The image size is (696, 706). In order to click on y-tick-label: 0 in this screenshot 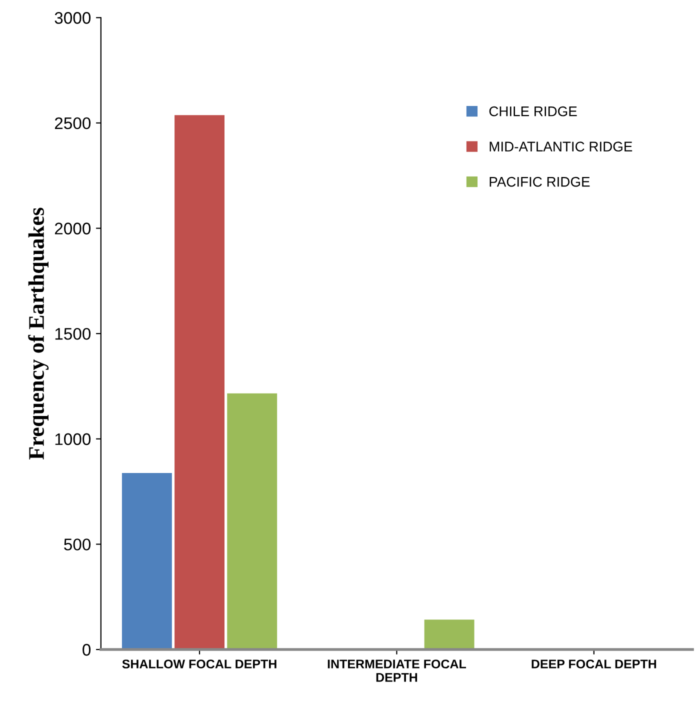, I will do `click(86, 650)`.